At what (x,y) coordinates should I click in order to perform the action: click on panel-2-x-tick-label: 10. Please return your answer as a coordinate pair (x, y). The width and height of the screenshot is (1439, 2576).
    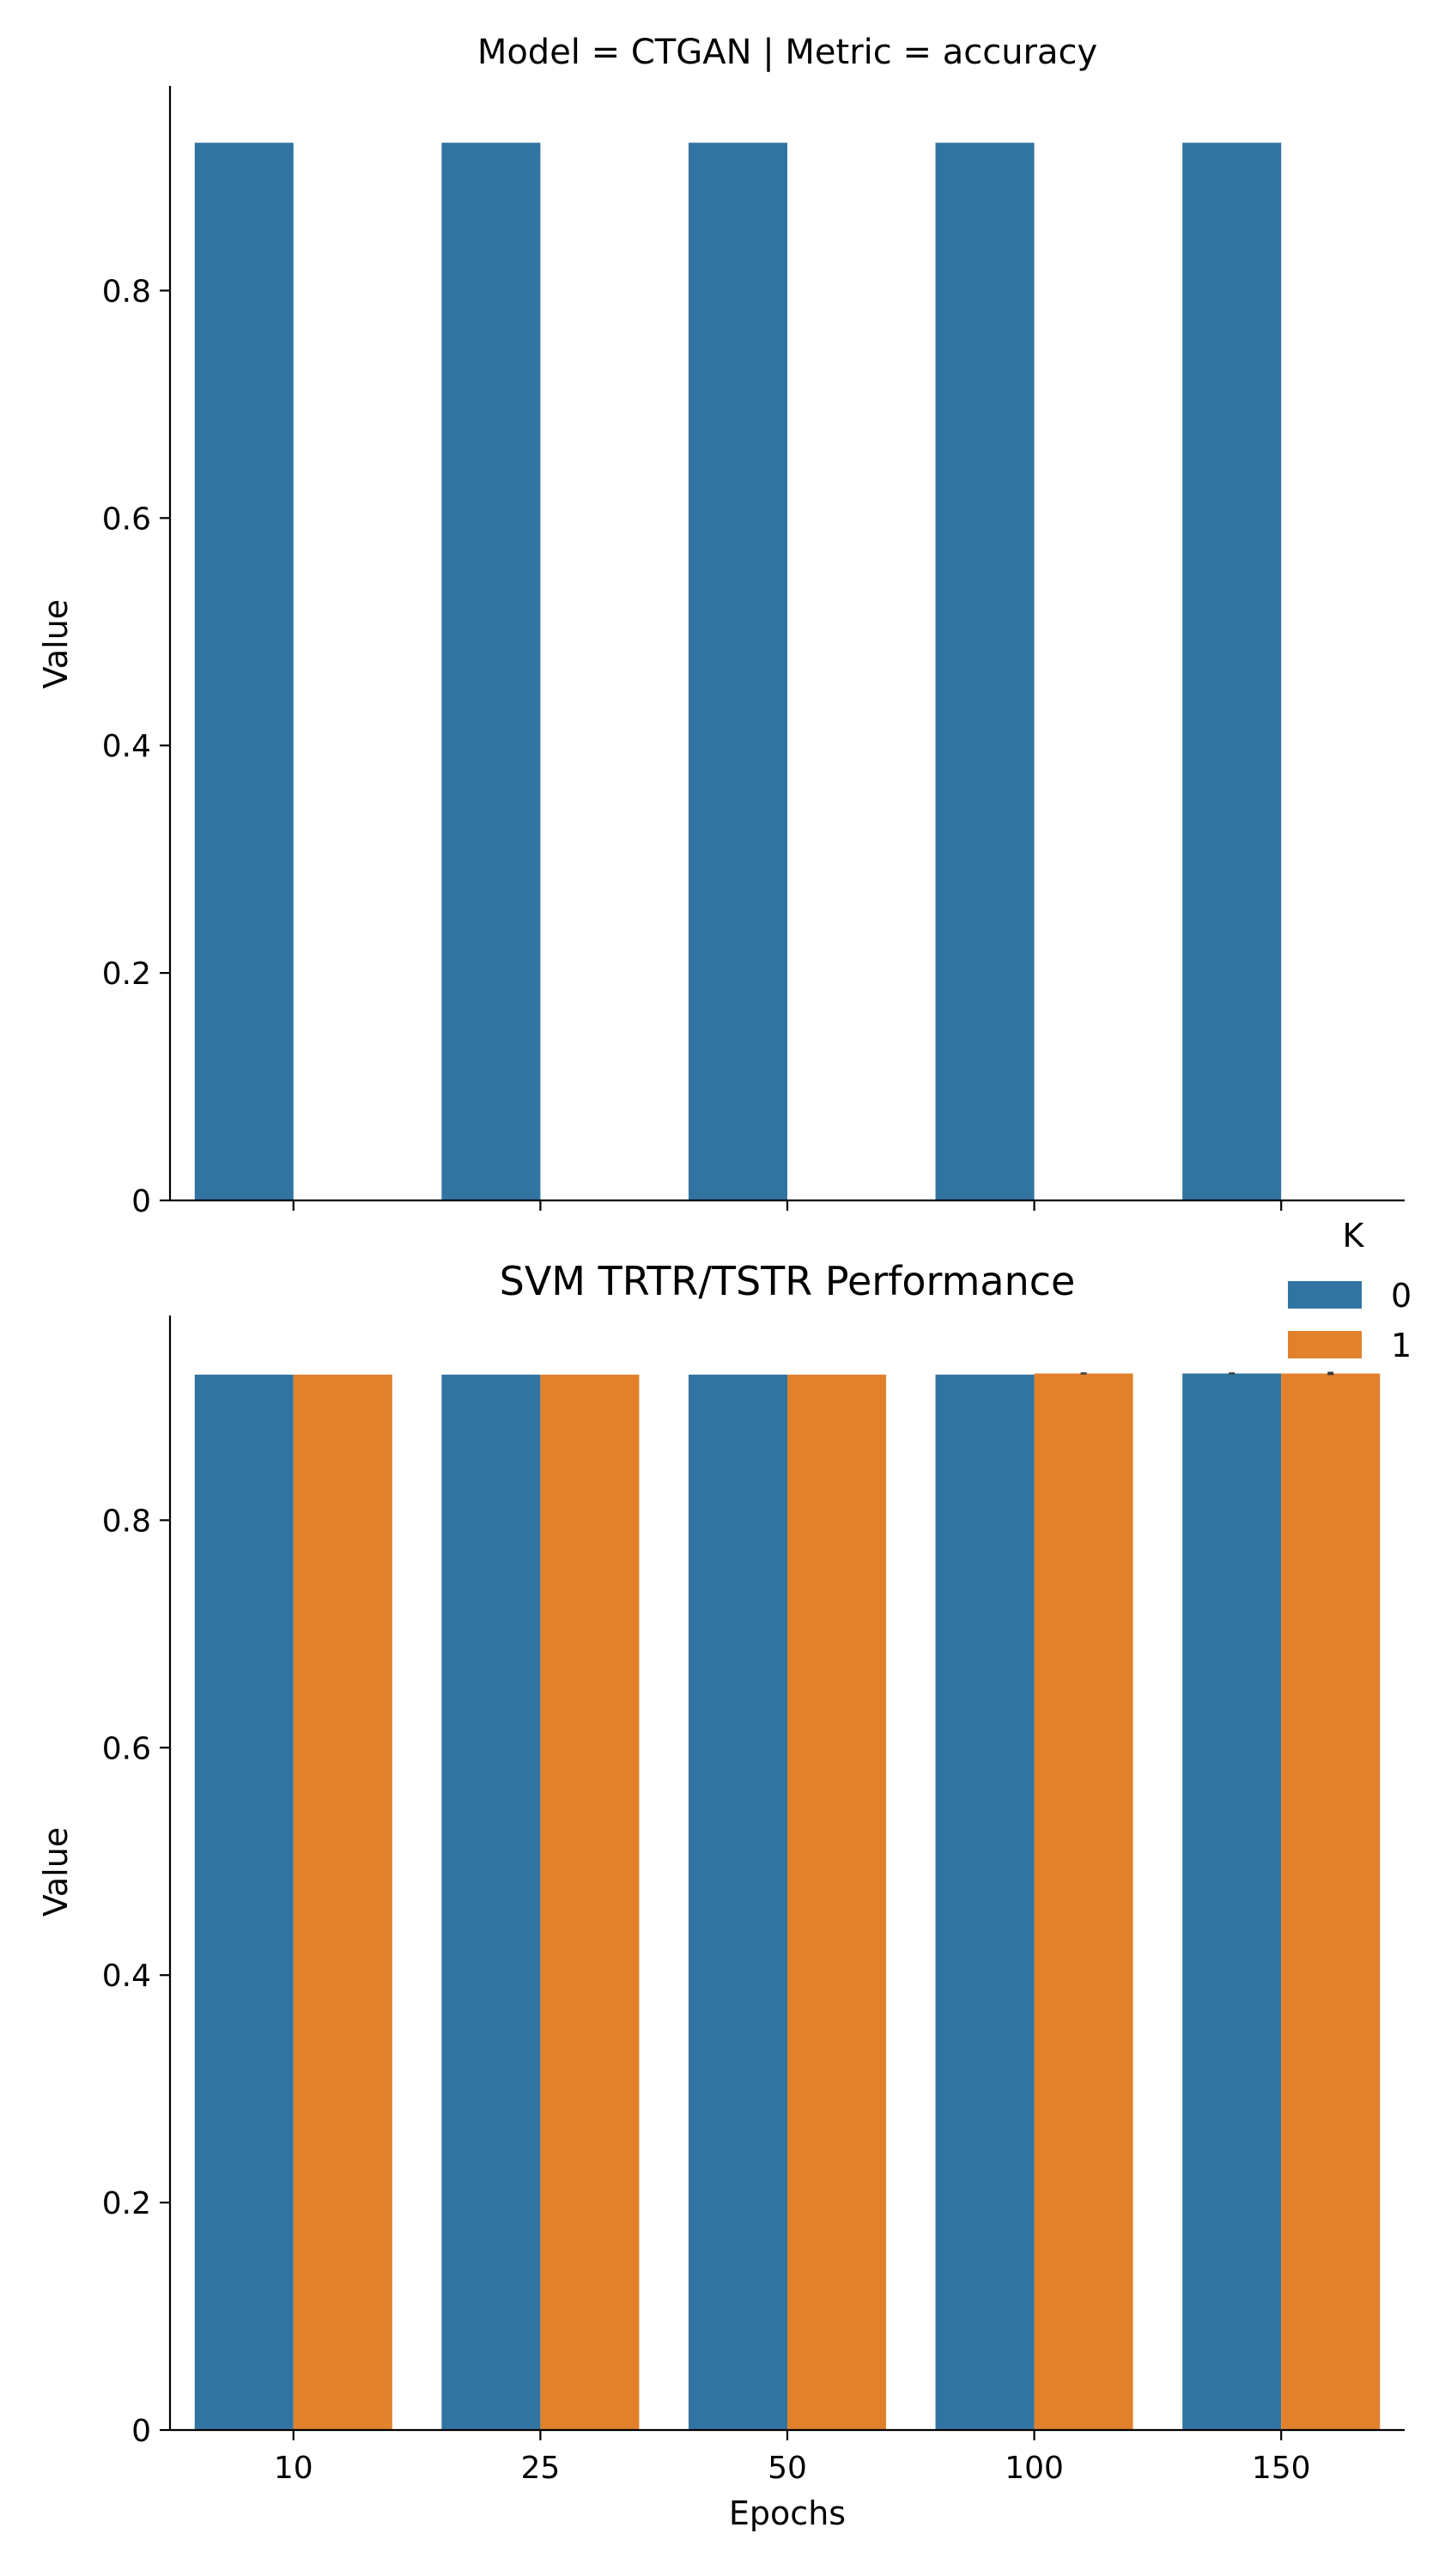
    Looking at the image, I should click on (293, 2468).